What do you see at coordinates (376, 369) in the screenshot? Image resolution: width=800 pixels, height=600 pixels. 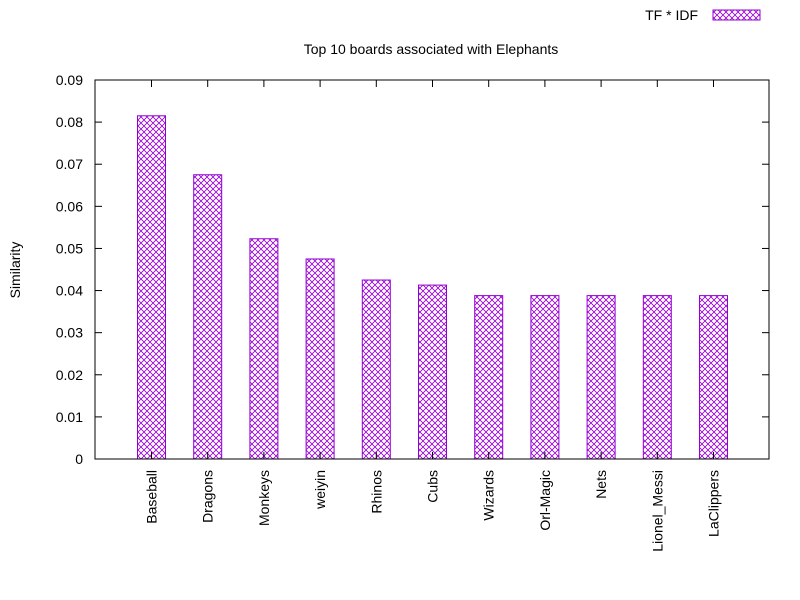 I see `bar-rhinos` at bounding box center [376, 369].